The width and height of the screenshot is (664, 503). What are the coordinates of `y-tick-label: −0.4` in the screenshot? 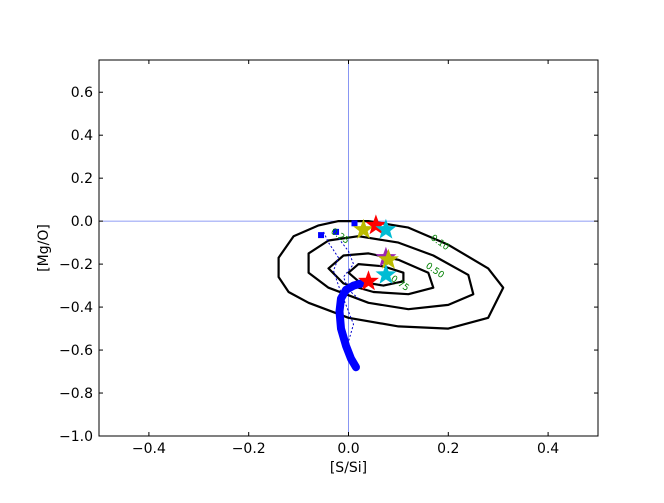 It's located at (76, 308).